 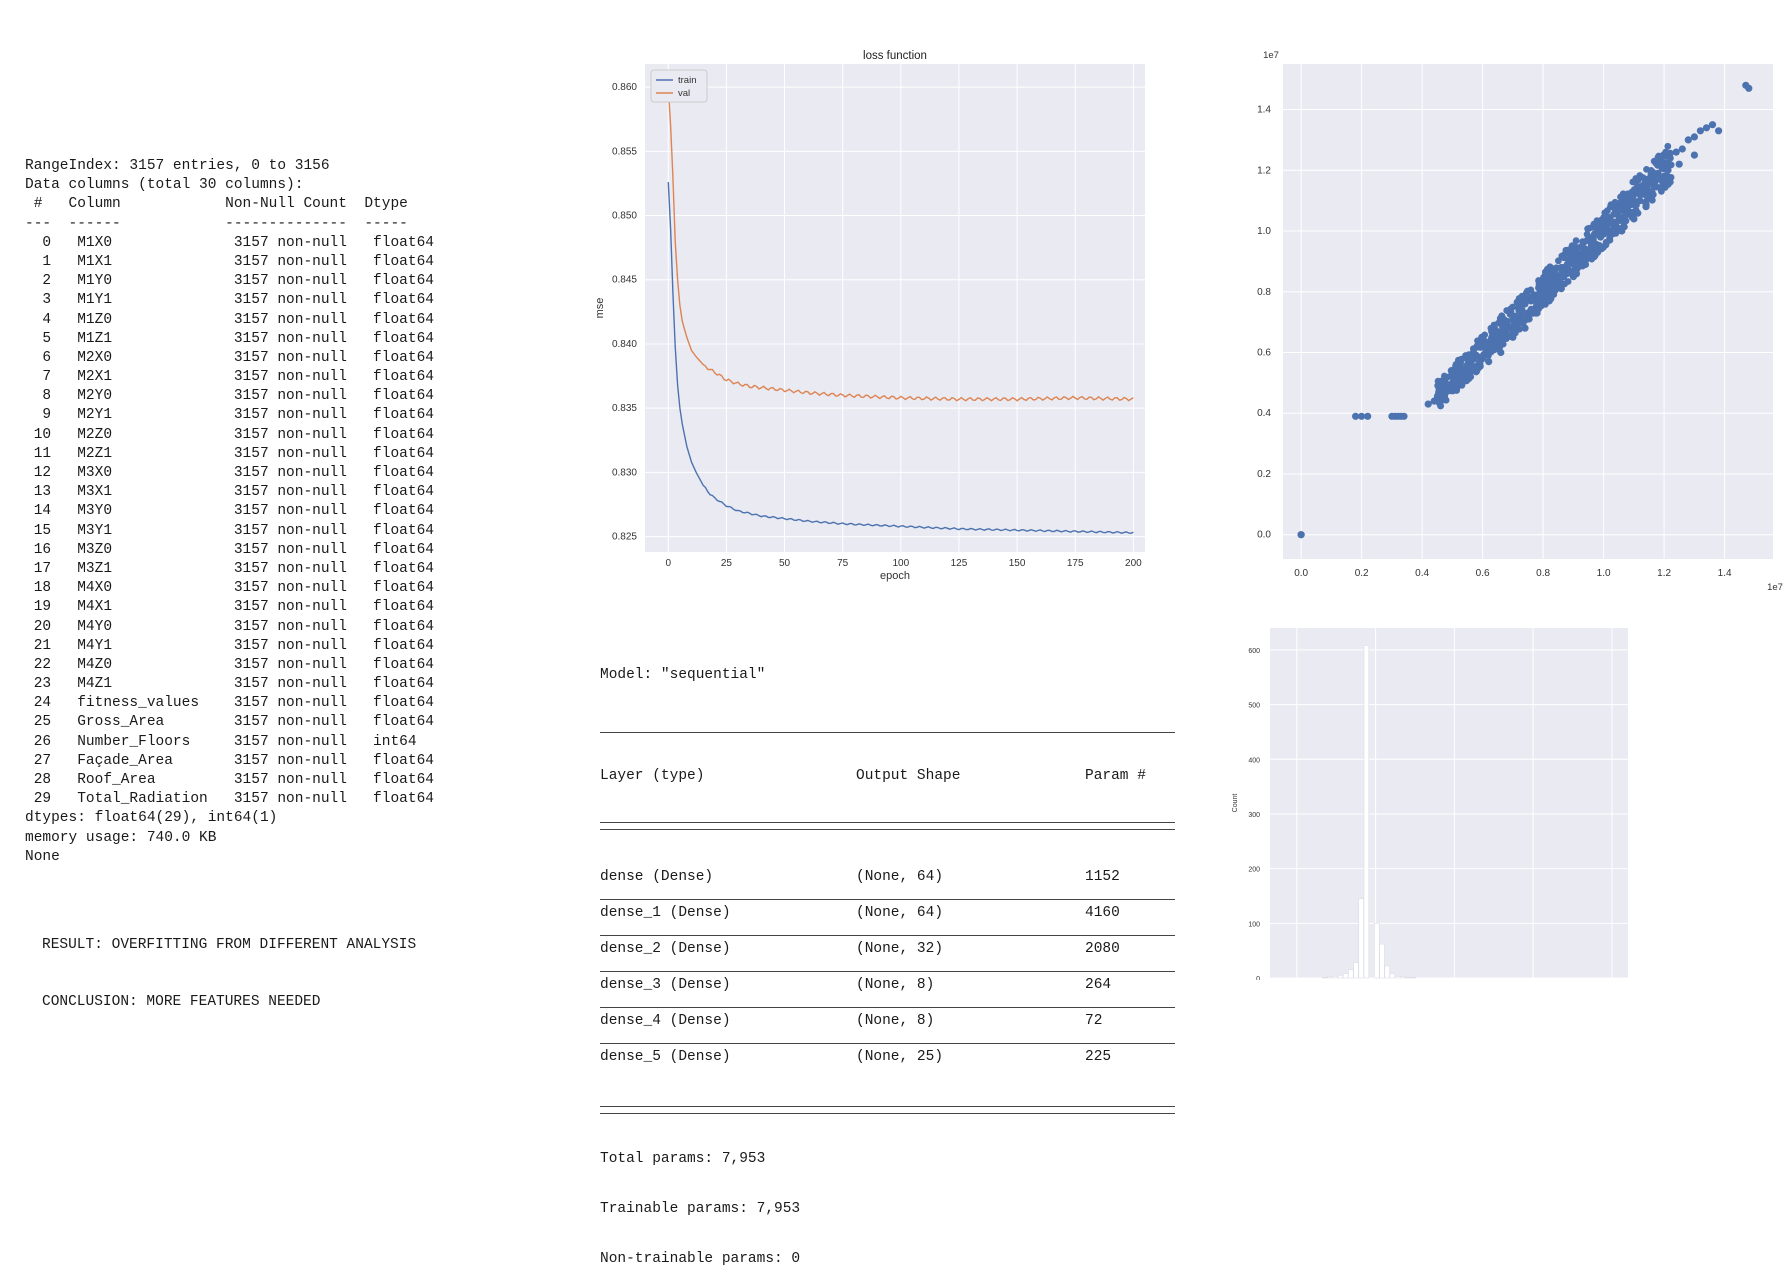 I want to click on layer-param-count: 2080, so click(x=1102, y=949).